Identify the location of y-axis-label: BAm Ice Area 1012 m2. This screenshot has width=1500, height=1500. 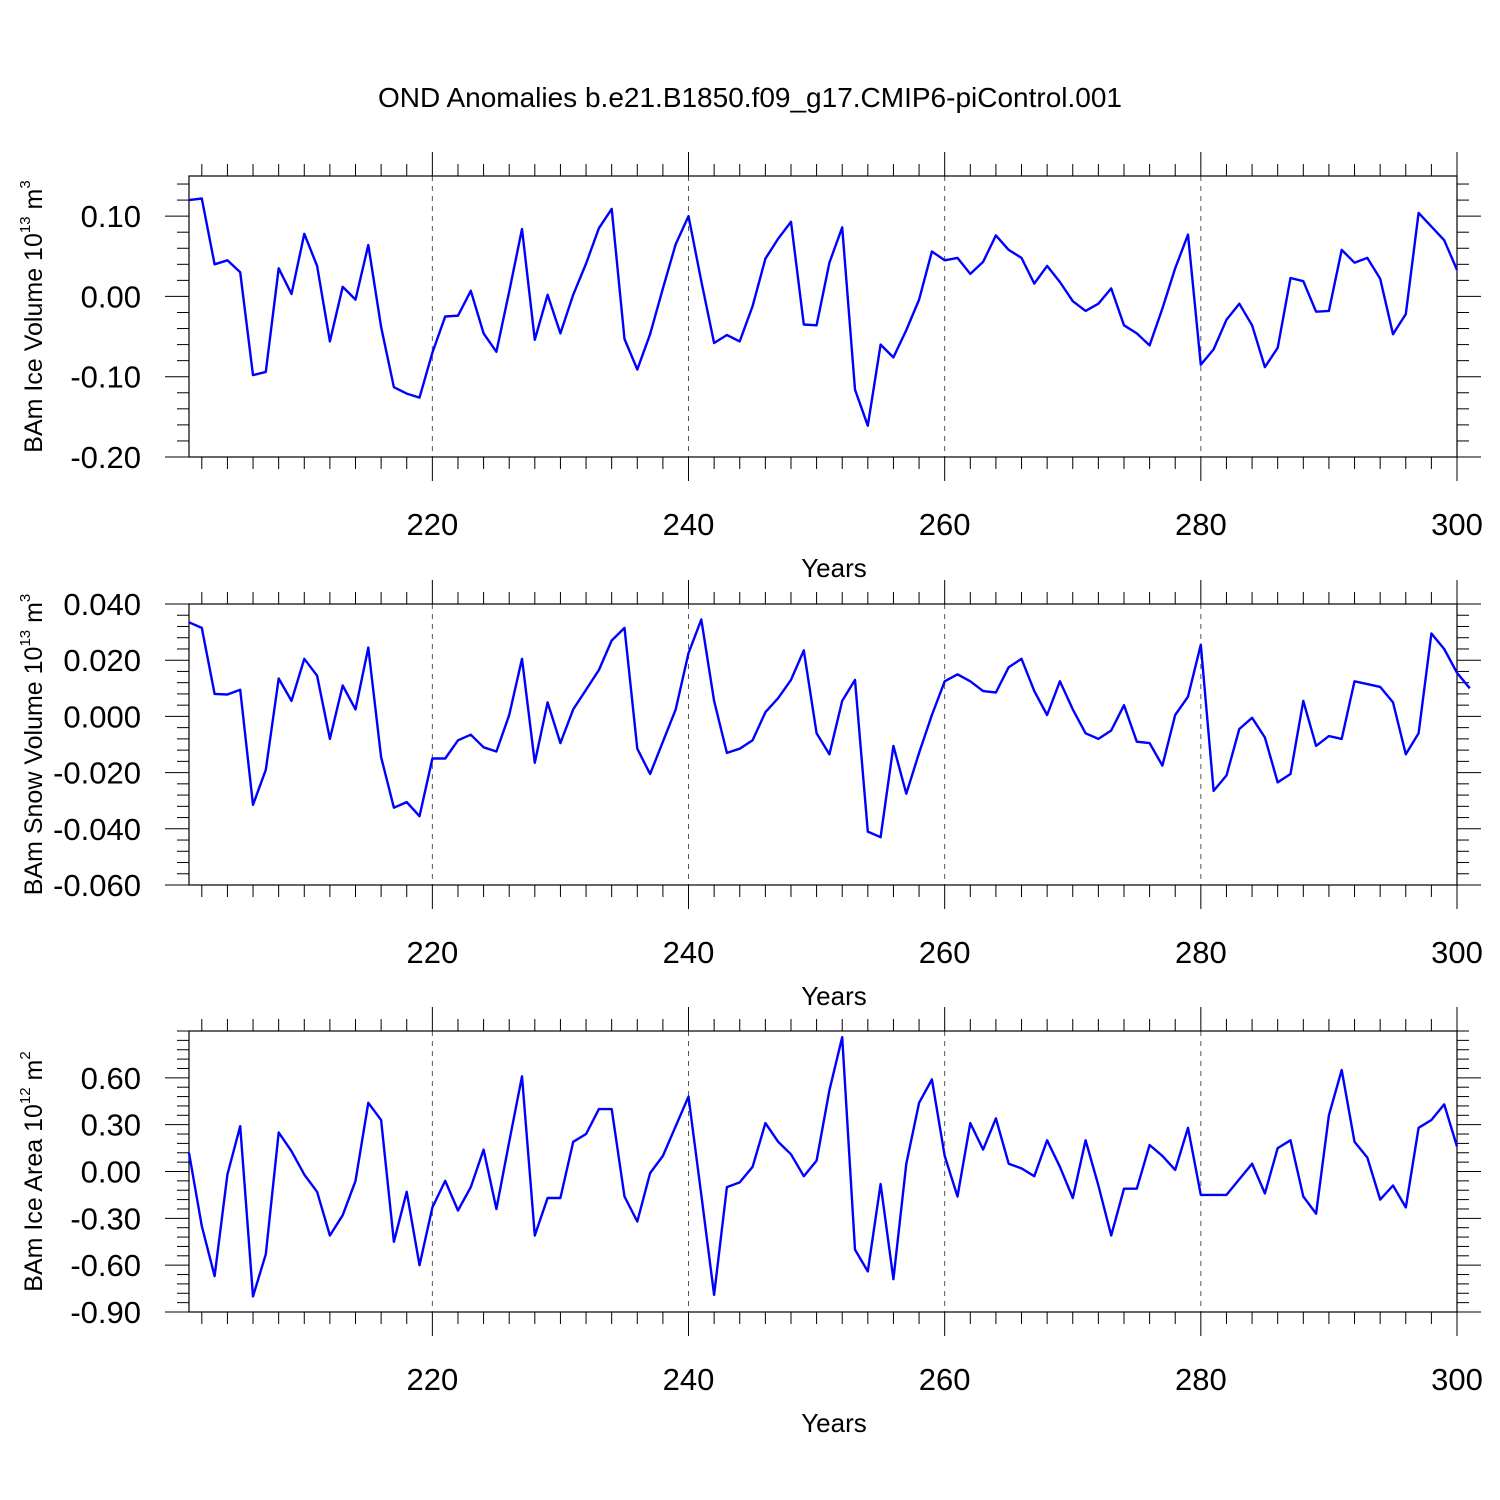
(32, 1171).